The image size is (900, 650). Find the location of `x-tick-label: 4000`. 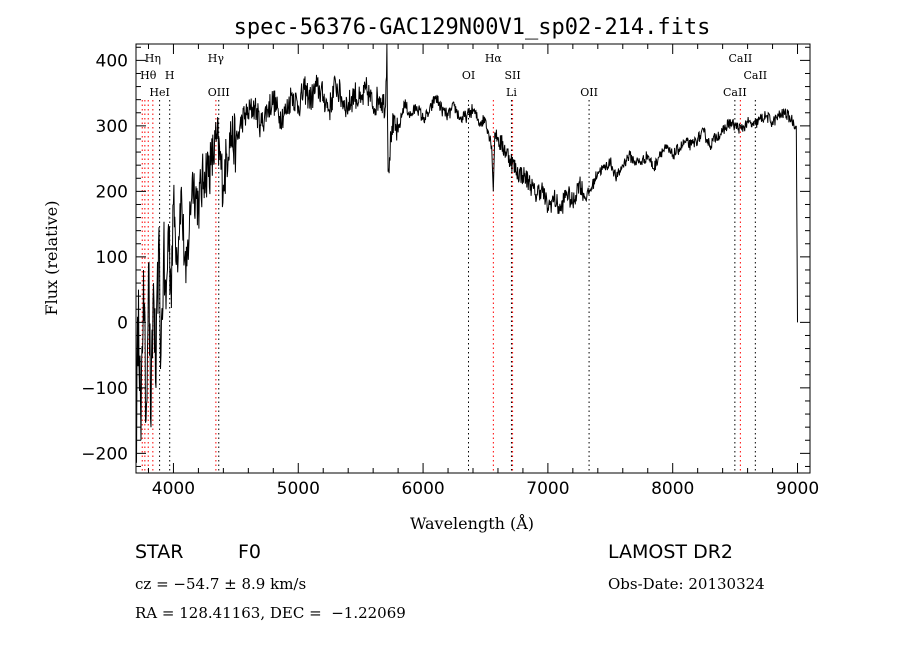

x-tick-label: 4000 is located at coordinates (173, 489).